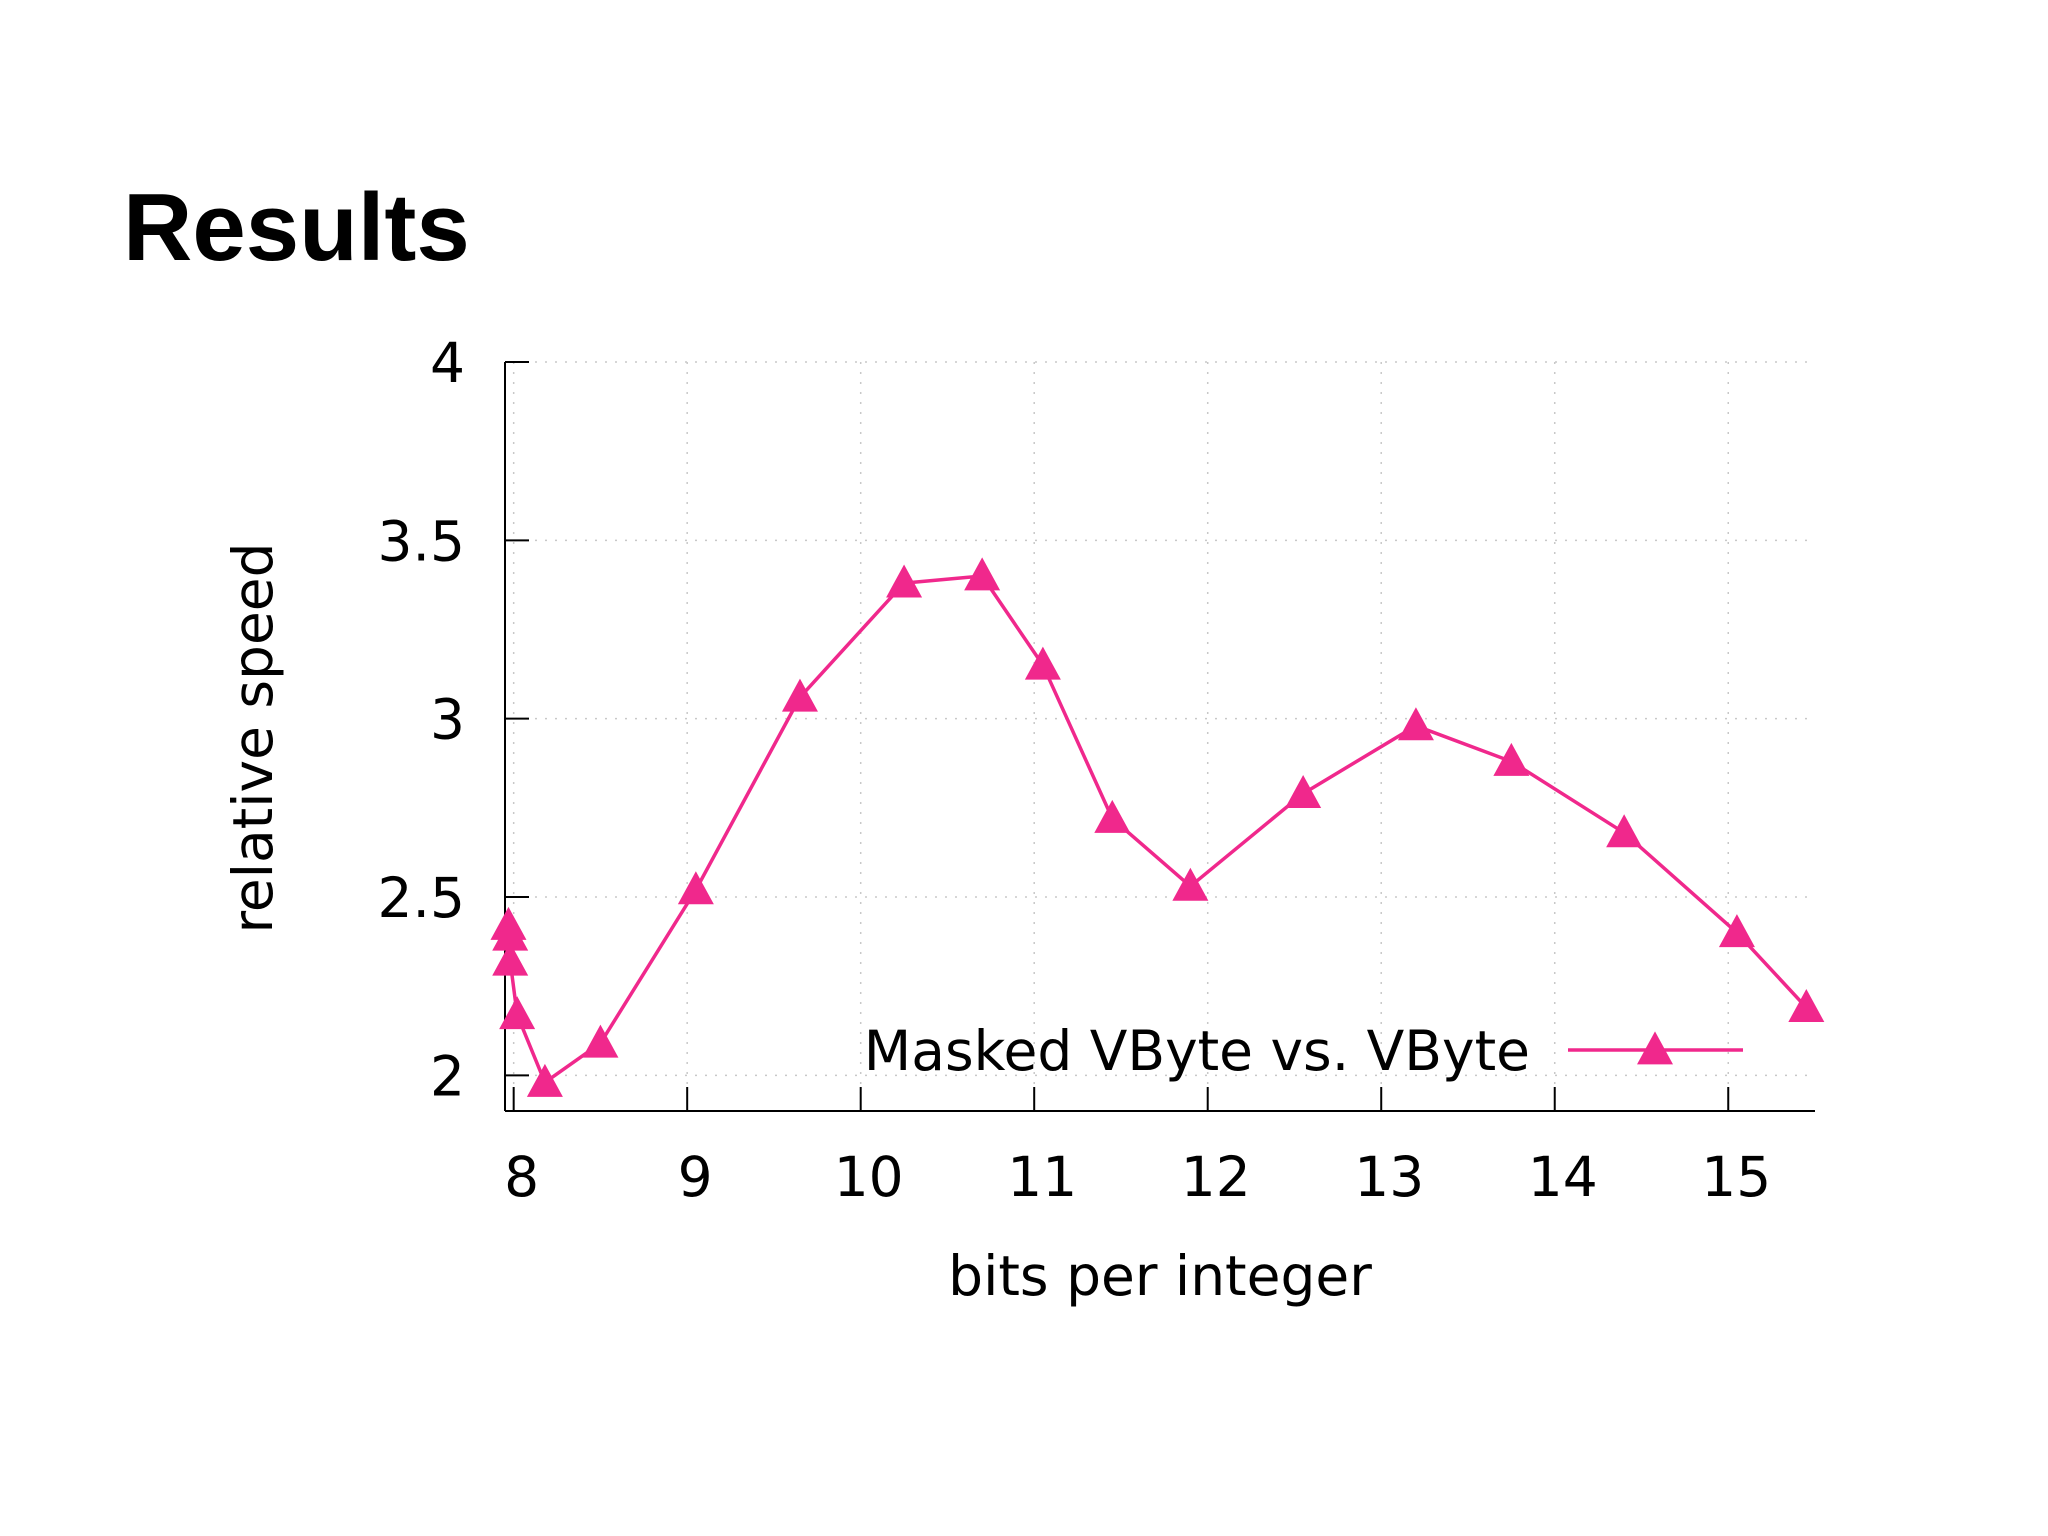  What do you see at coordinates (421, 898) in the screenshot?
I see `y-tick-label: 2.5` at bounding box center [421, 898].